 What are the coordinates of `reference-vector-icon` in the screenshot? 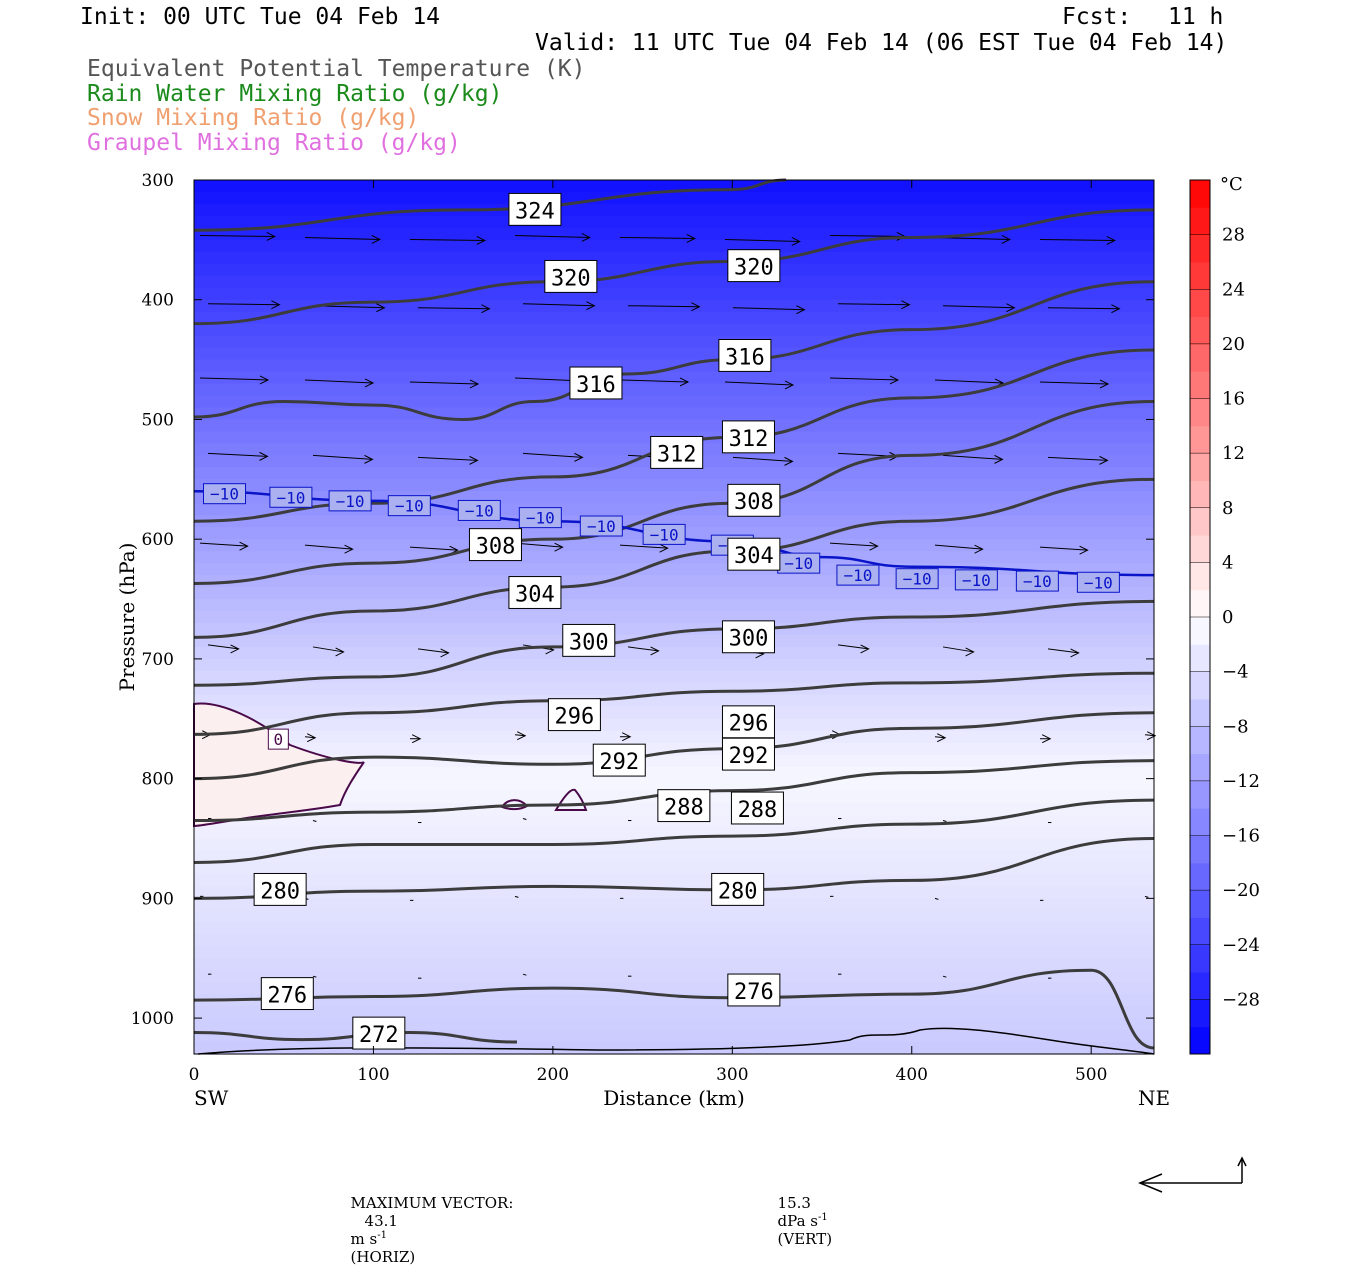 It's located at (1192, 1174).